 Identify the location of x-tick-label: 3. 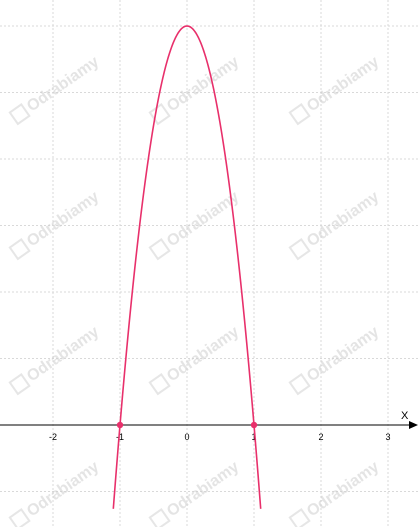
(387, 437).